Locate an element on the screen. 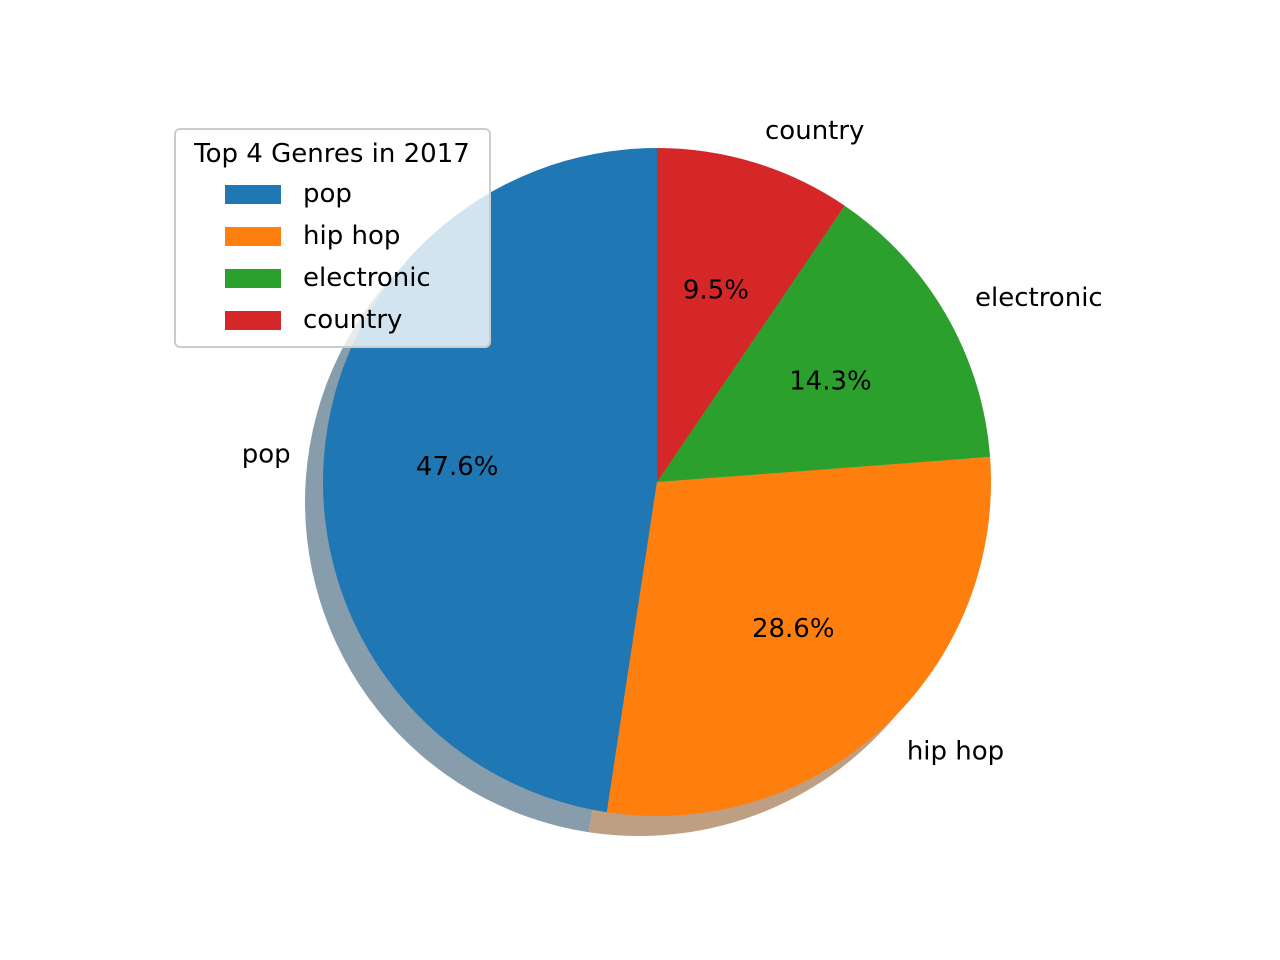 Image resolution: width=1280 pixels, height=960 pixels. legend-label-electronic: electronic is located at coordinates (367, 278).